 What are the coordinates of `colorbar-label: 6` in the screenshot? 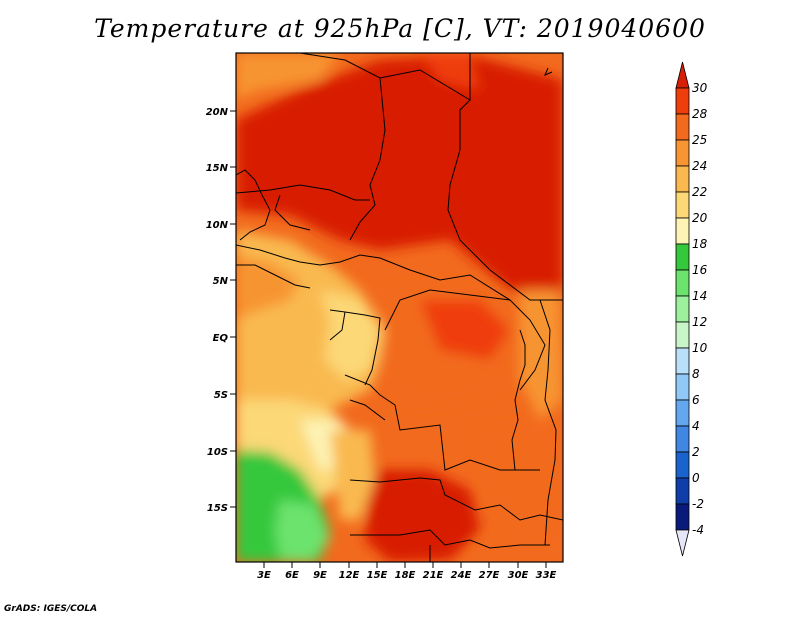 It's located at (696, 400).